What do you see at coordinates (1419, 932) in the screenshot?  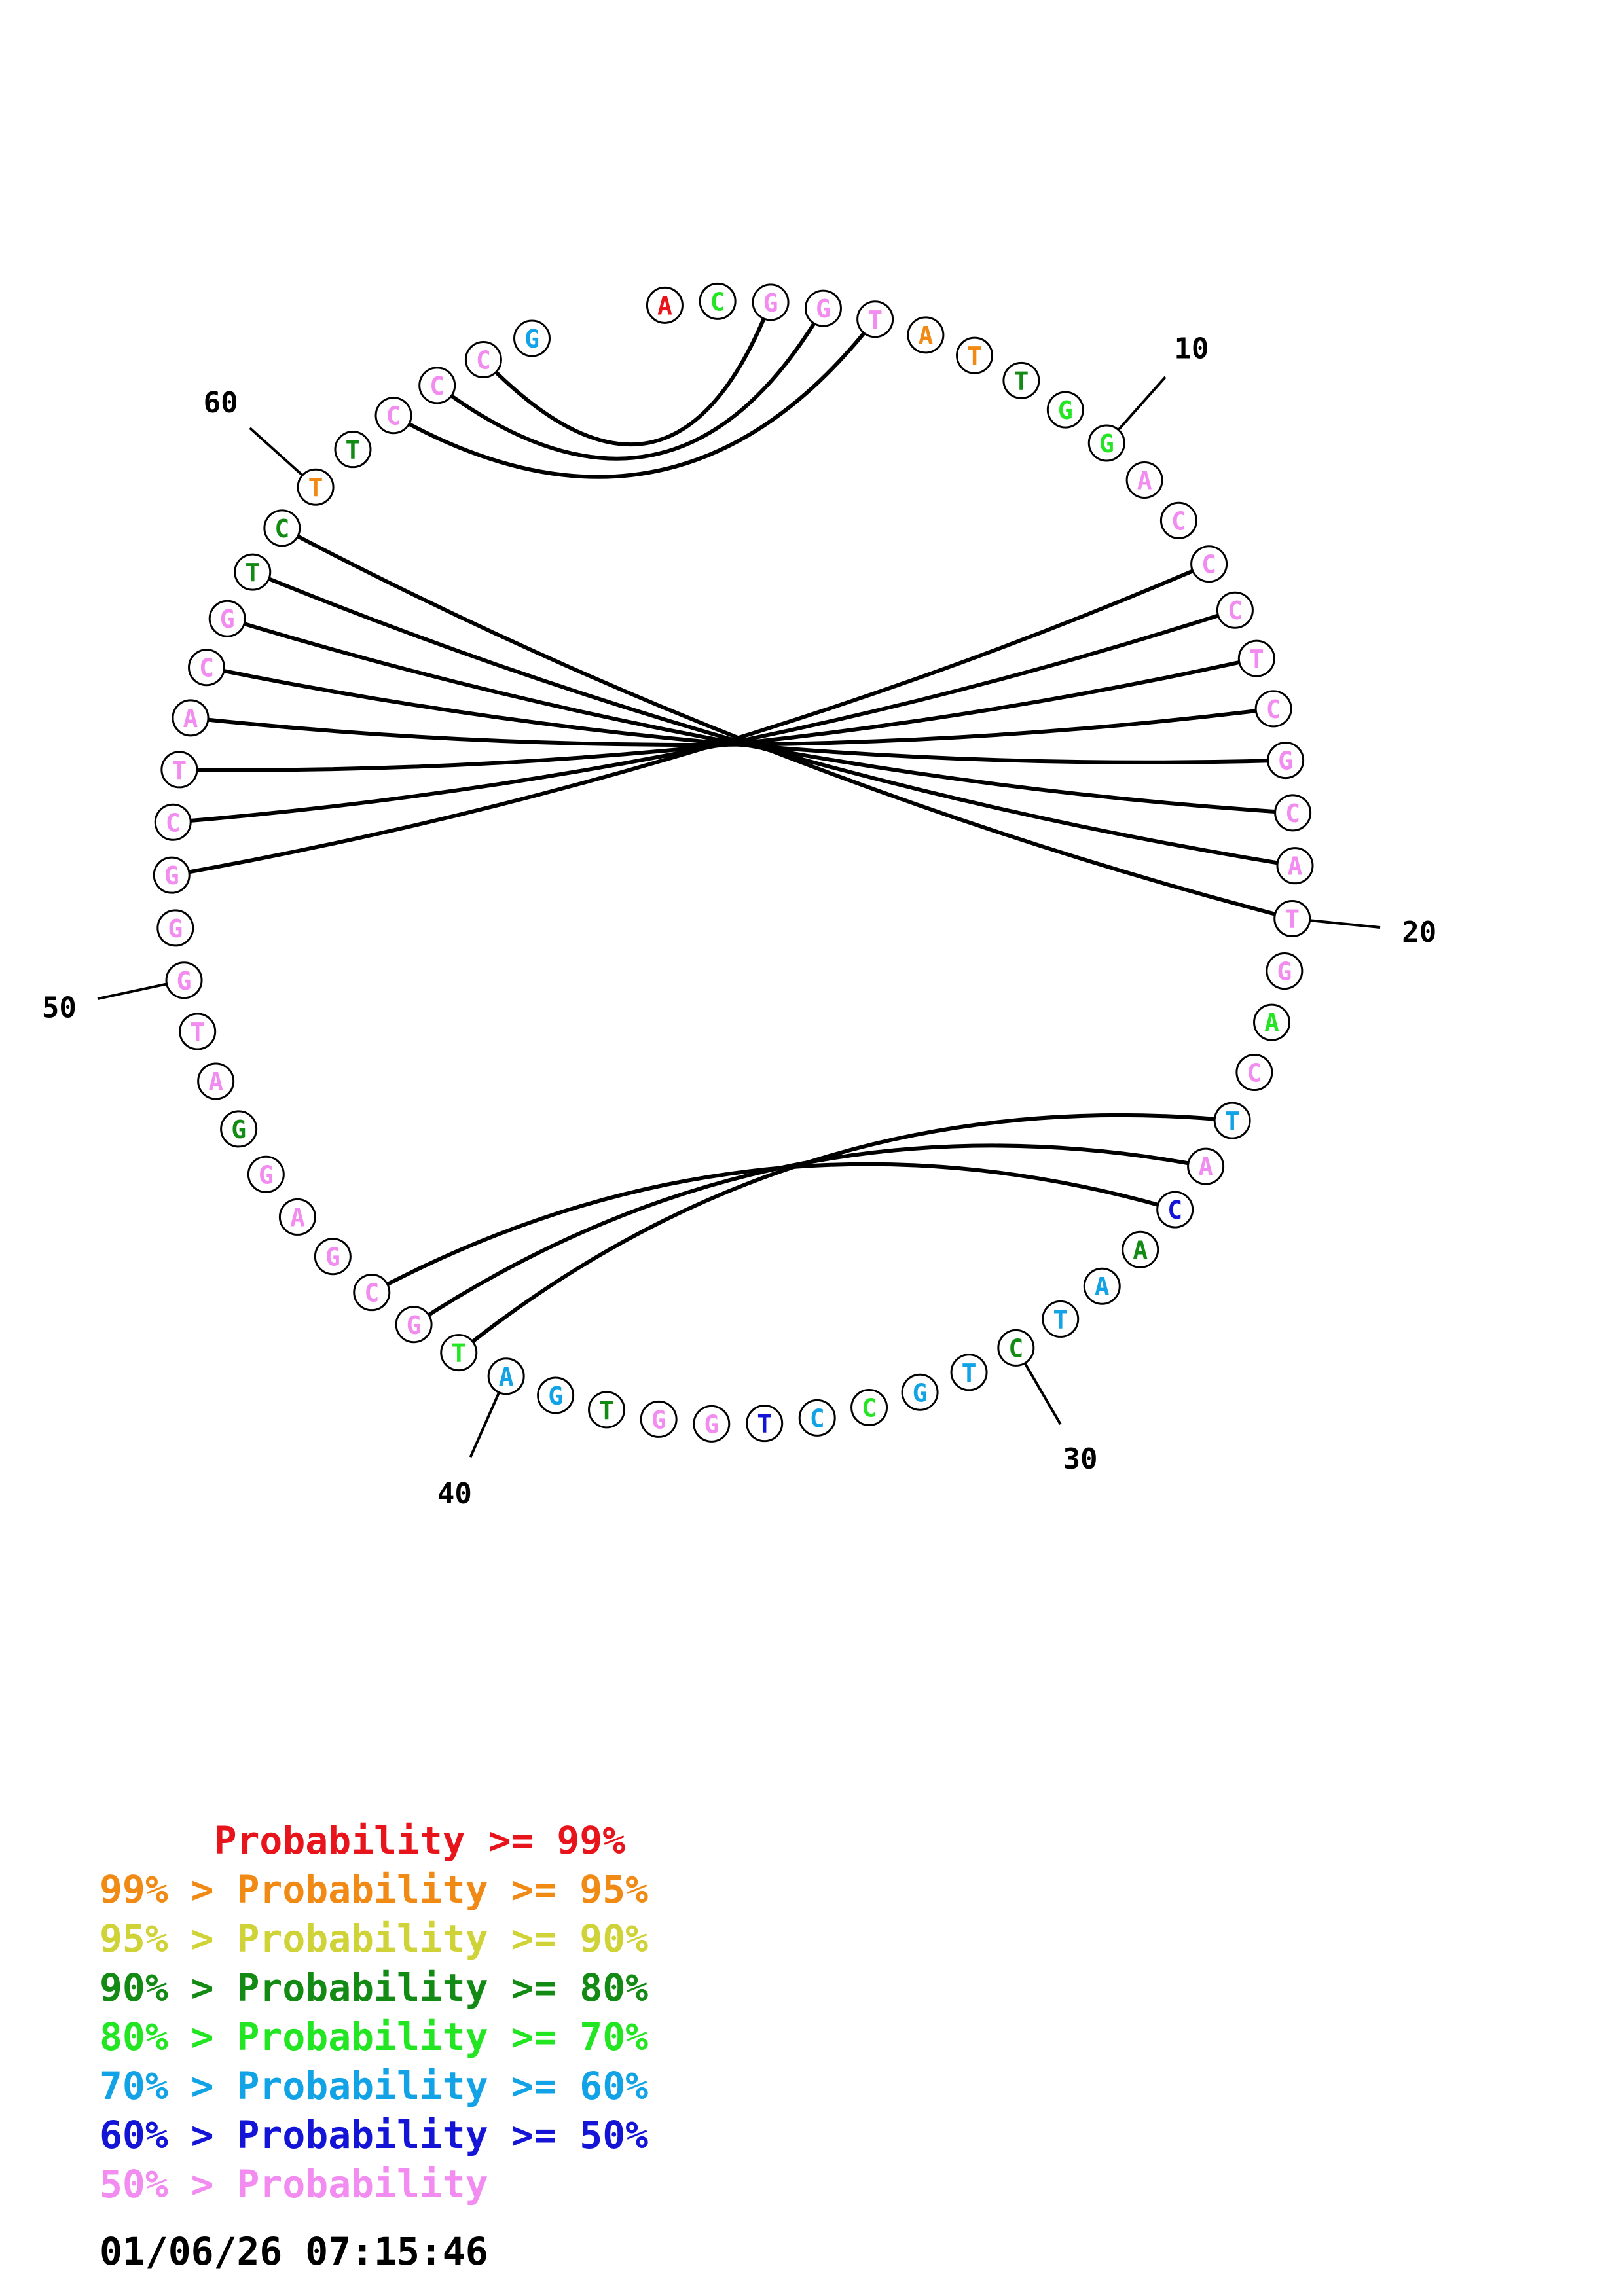 I see `position-label-20: 20` at bounding box center [1419, 932].